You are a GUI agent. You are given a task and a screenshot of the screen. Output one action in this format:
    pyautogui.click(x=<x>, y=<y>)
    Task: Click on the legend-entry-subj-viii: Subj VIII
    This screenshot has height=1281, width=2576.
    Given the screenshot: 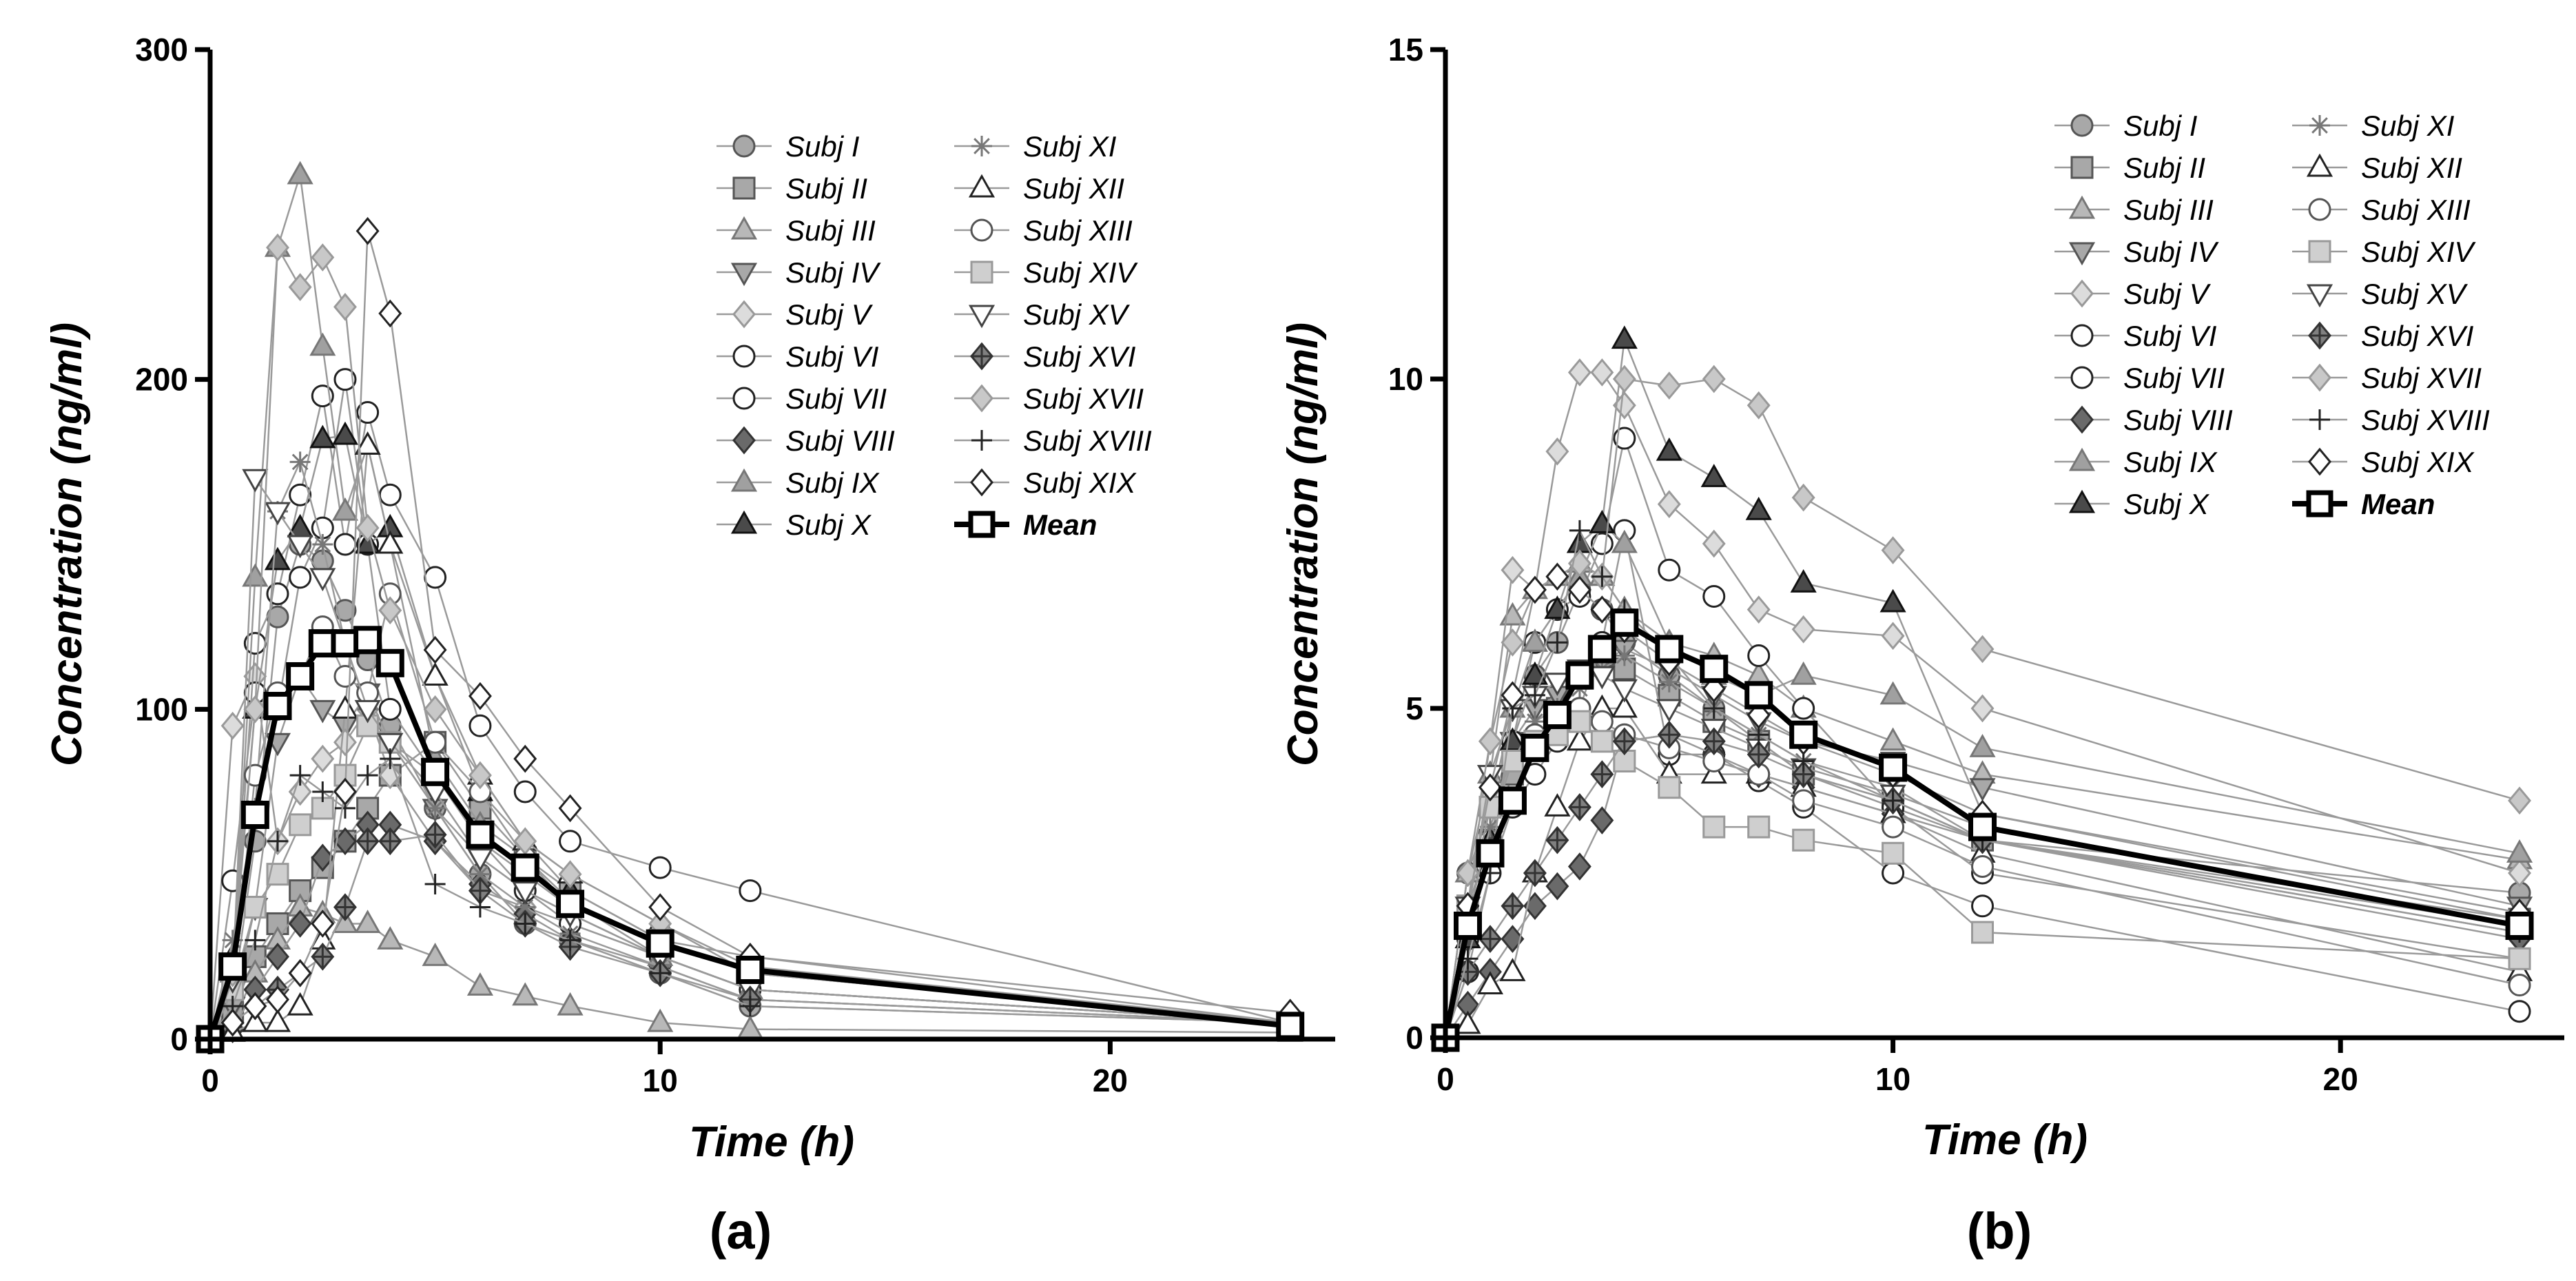 What is the action you would take?
    pyautogui.click(x=806, y=440)
    